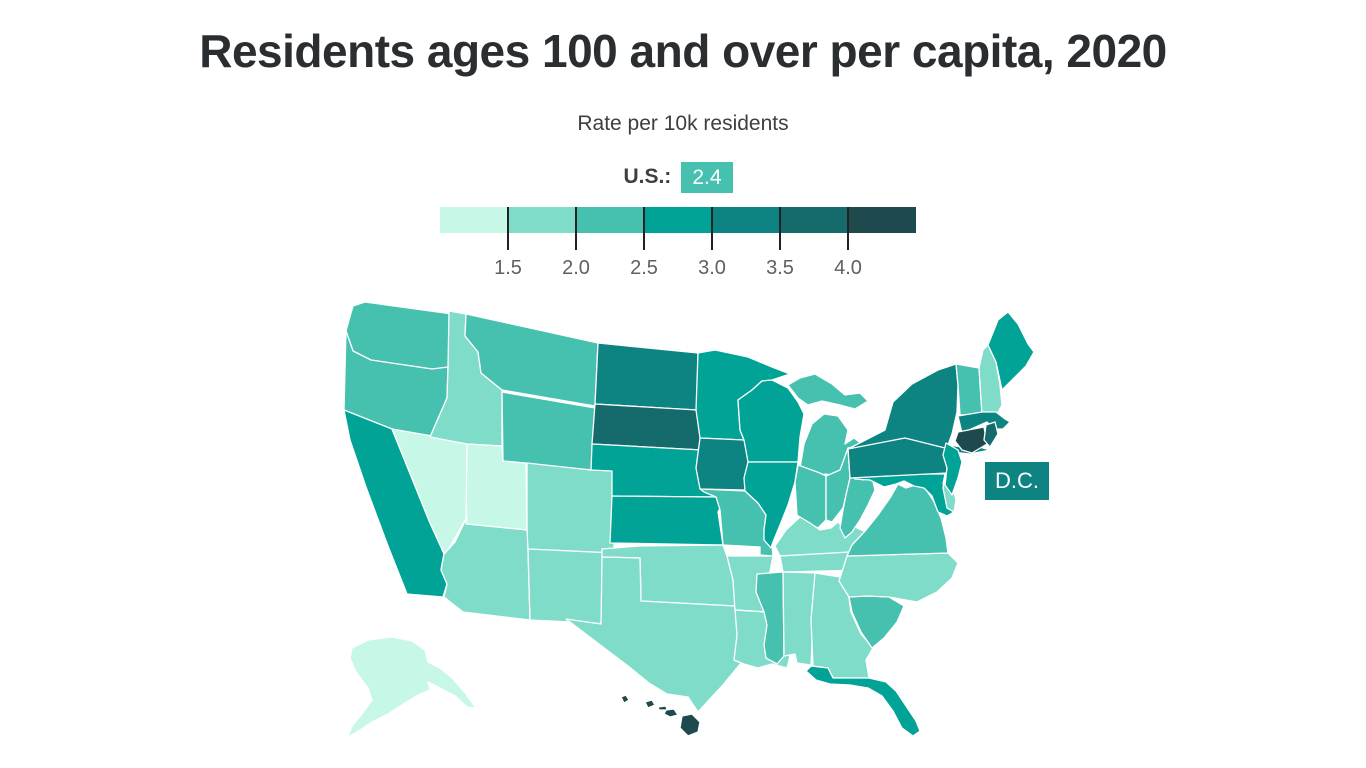  Describe the element at coordinates (842, 625) in the screenshot. I see `state-georgia` at that location.